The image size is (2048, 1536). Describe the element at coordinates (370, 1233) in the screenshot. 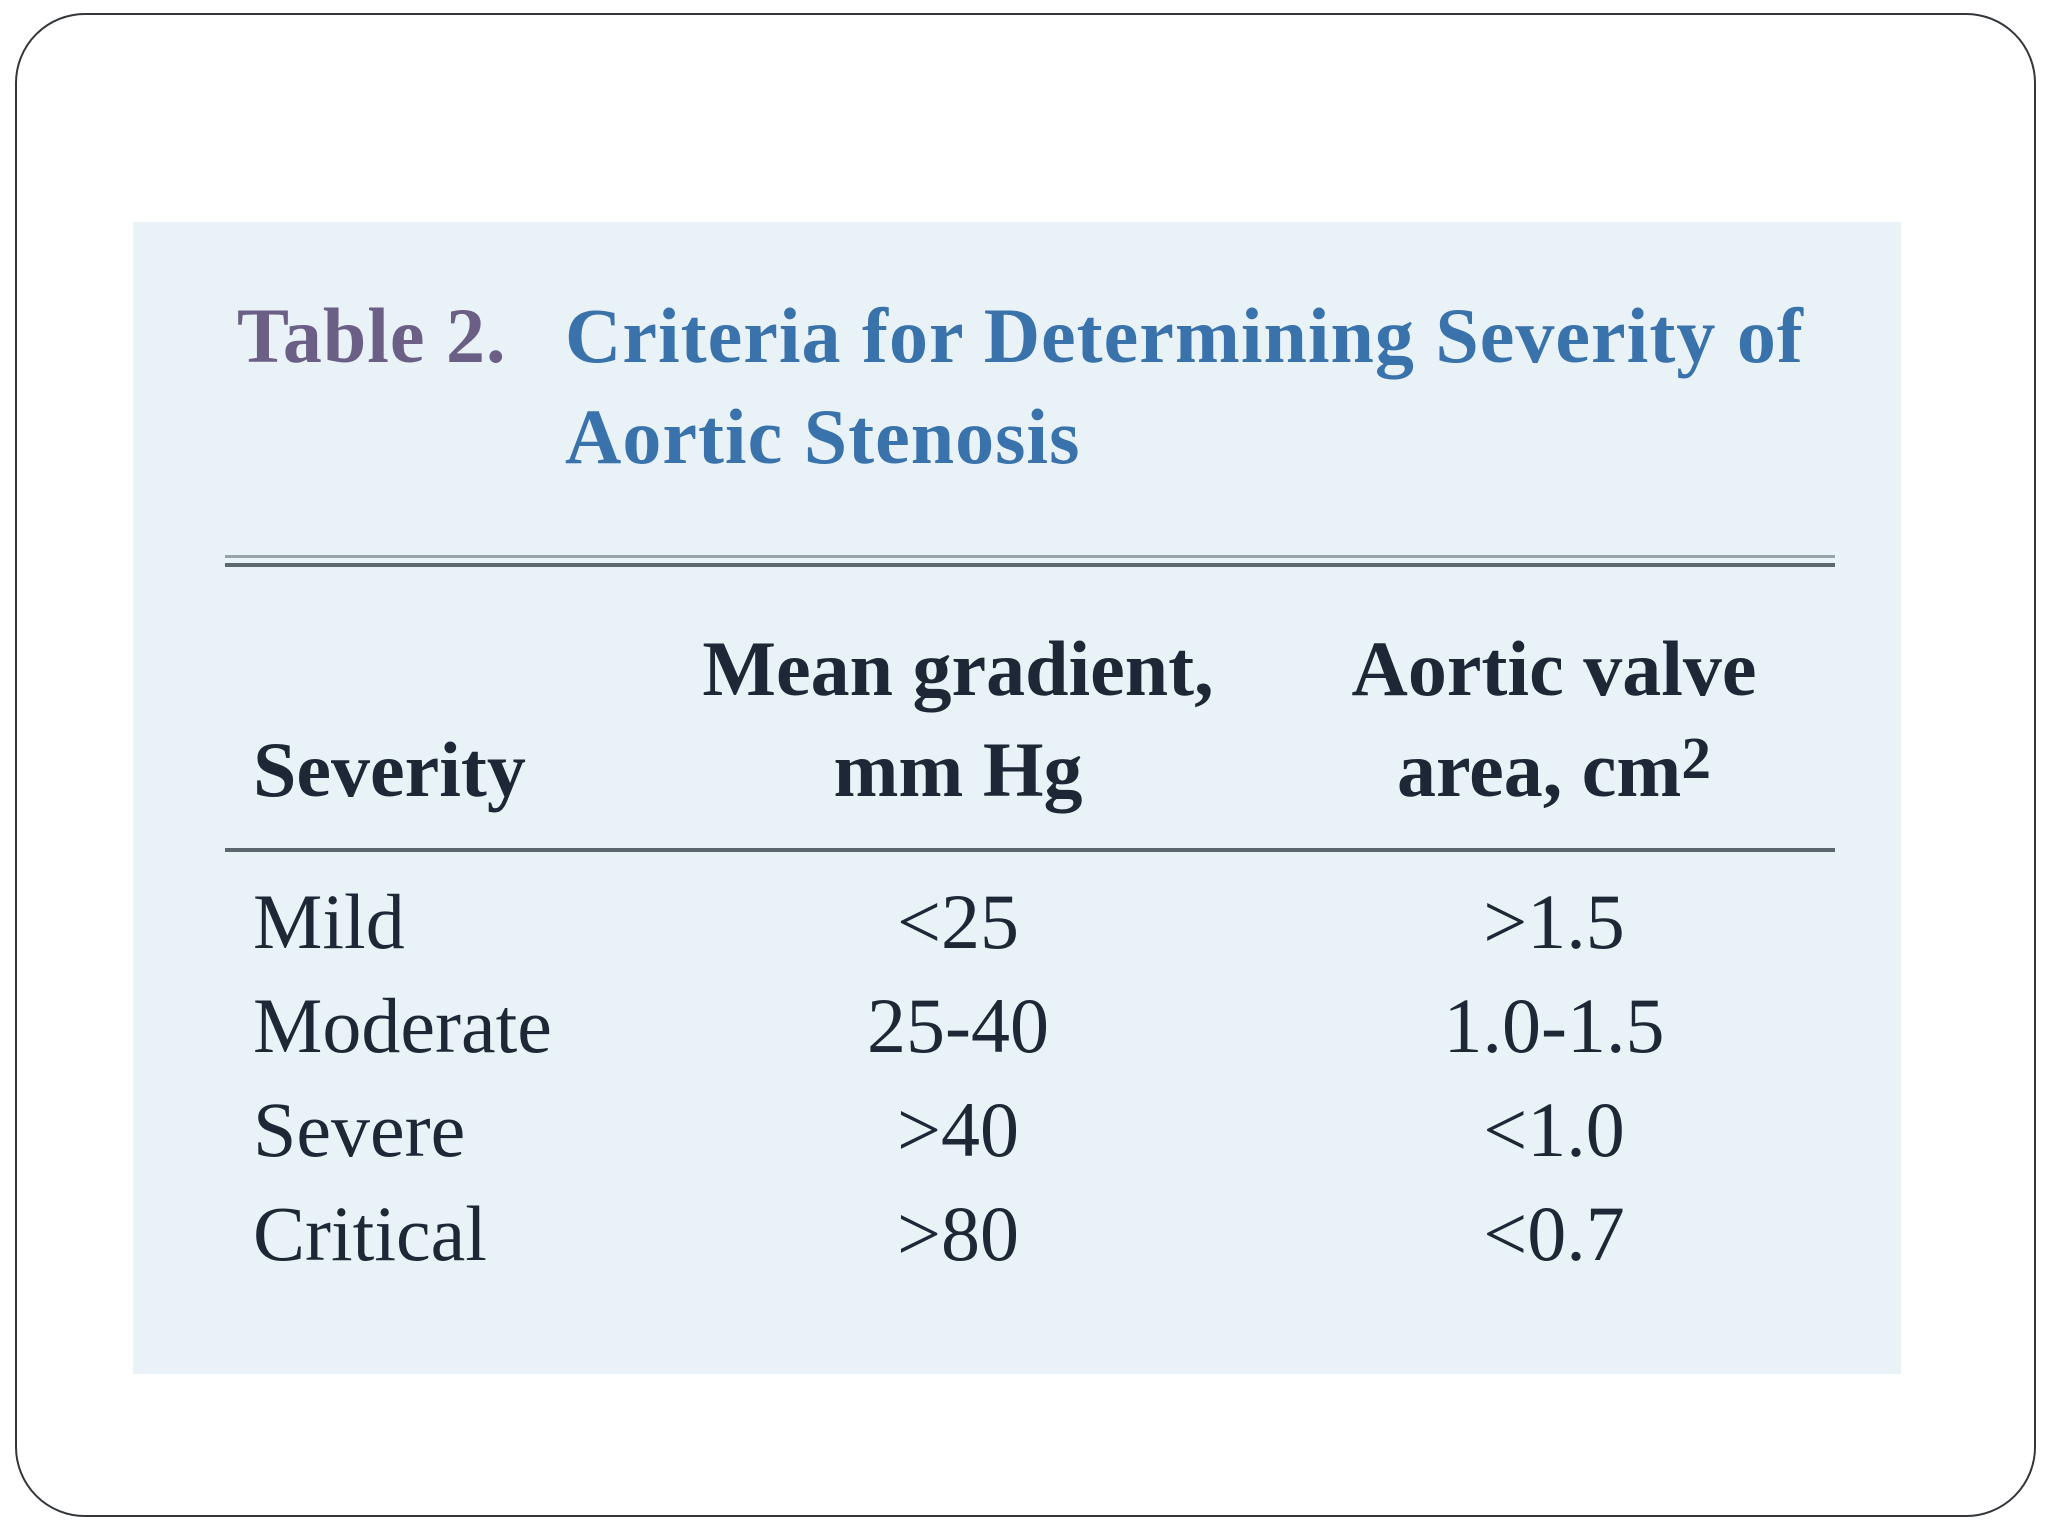

I see `severity-cell: Critical` at that location.